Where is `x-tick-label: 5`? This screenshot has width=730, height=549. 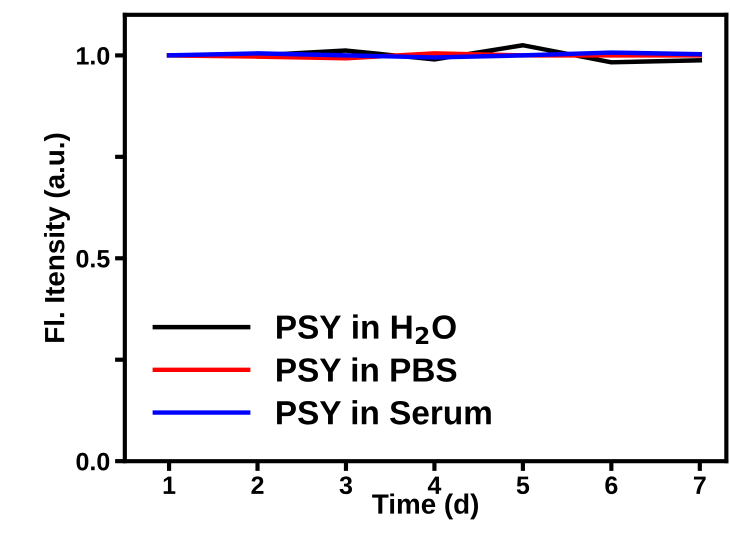
x-tick-label: 5 is located at coordinates (523, 485).